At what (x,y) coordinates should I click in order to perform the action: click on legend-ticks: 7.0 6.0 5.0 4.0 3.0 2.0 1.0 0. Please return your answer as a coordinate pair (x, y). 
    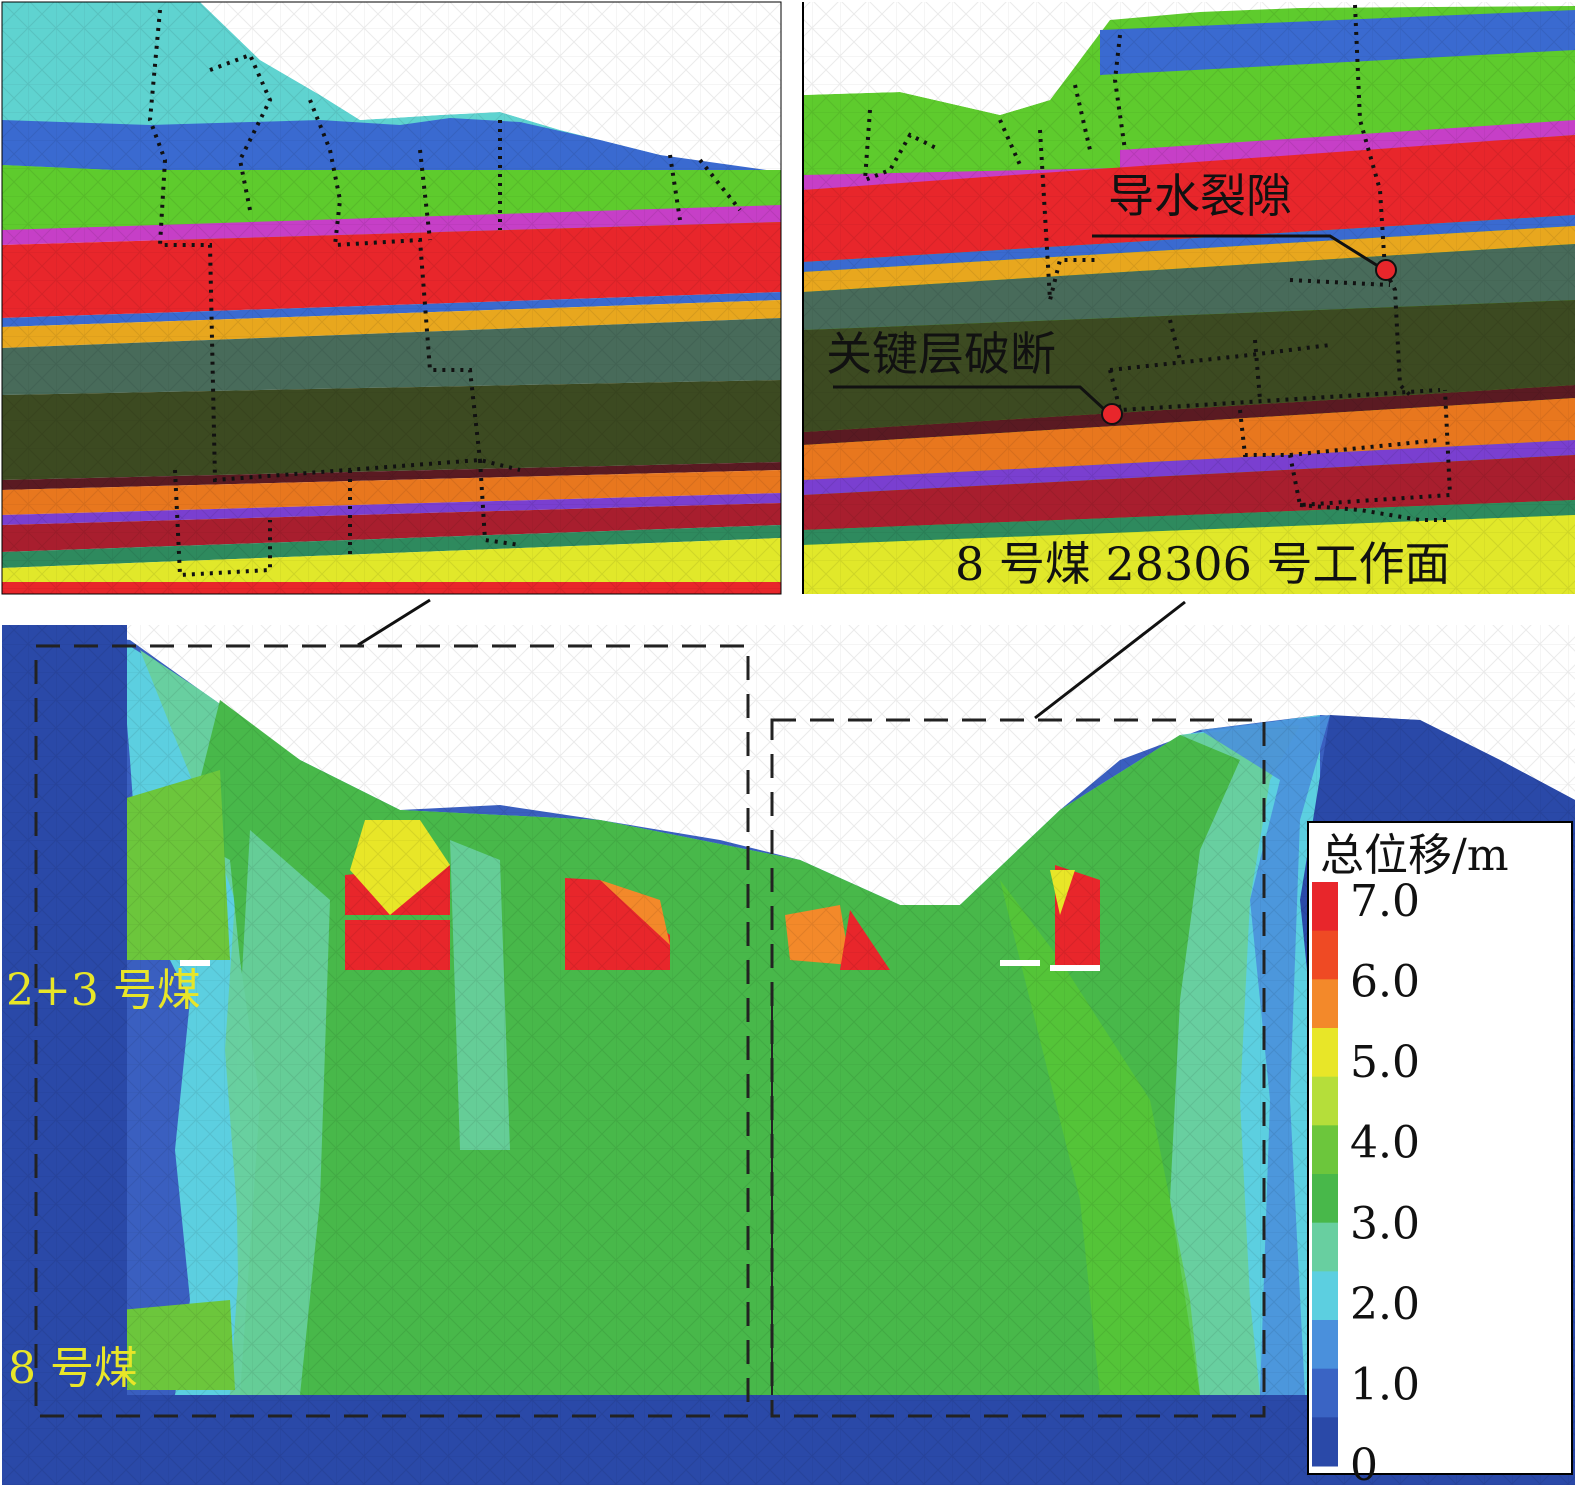
    Looking at the image, I should click on (1385, 1180).